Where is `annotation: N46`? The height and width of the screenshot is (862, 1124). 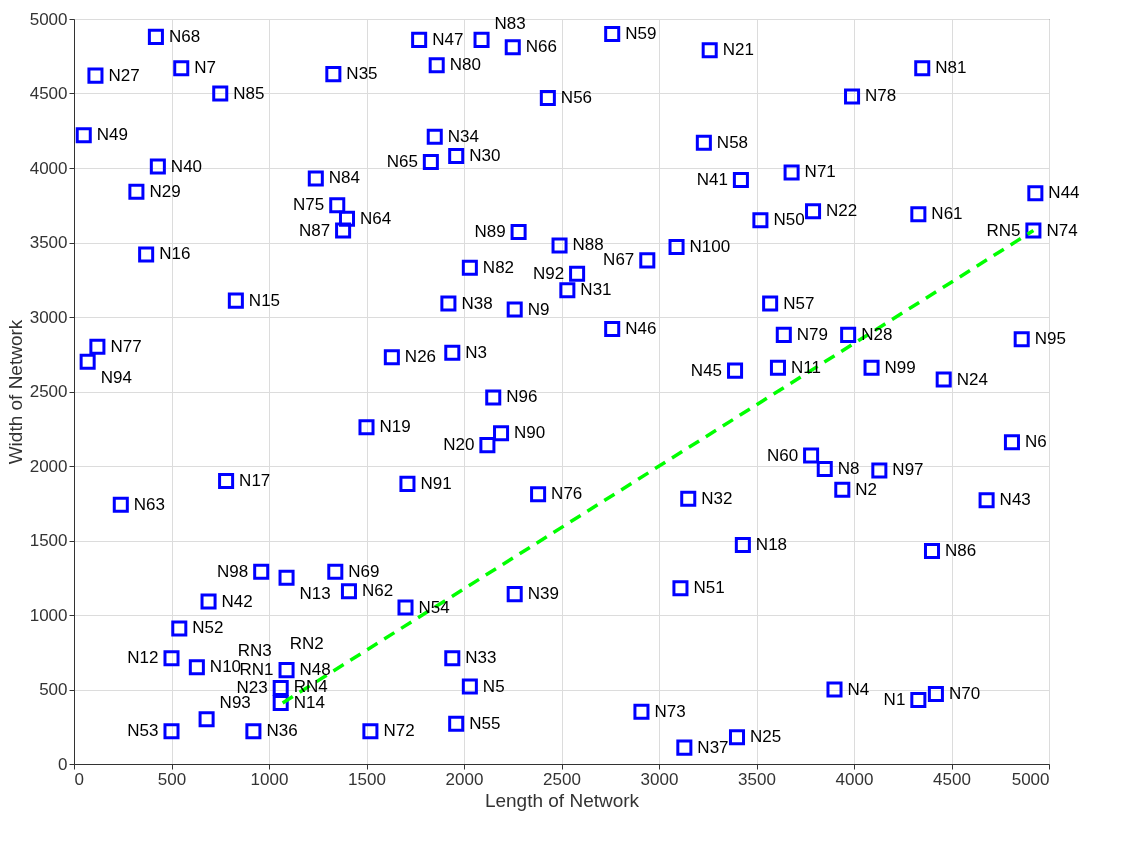
annotation: N46 is located at coordinates (641, 328).